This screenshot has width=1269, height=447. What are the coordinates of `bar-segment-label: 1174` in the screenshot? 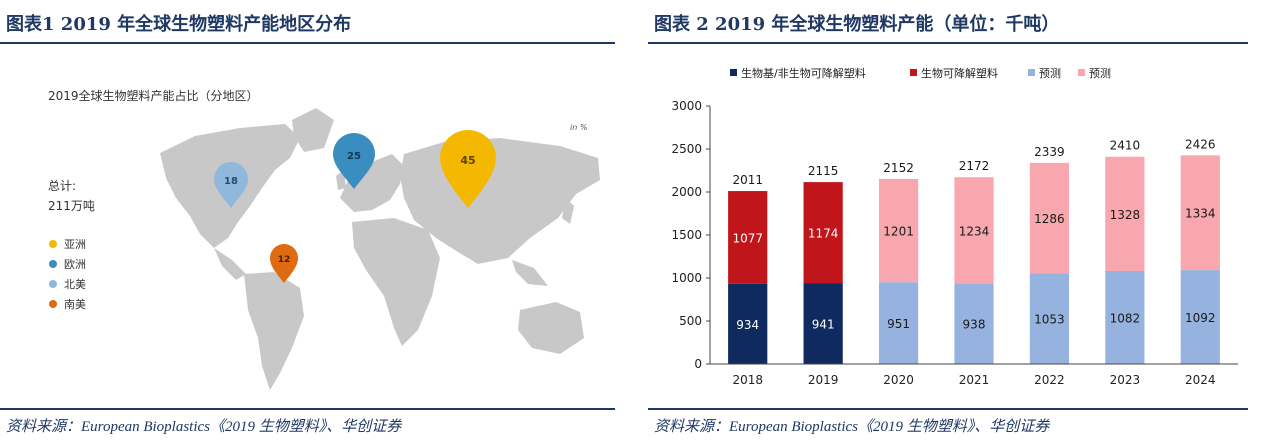 It's located at (823, 234).